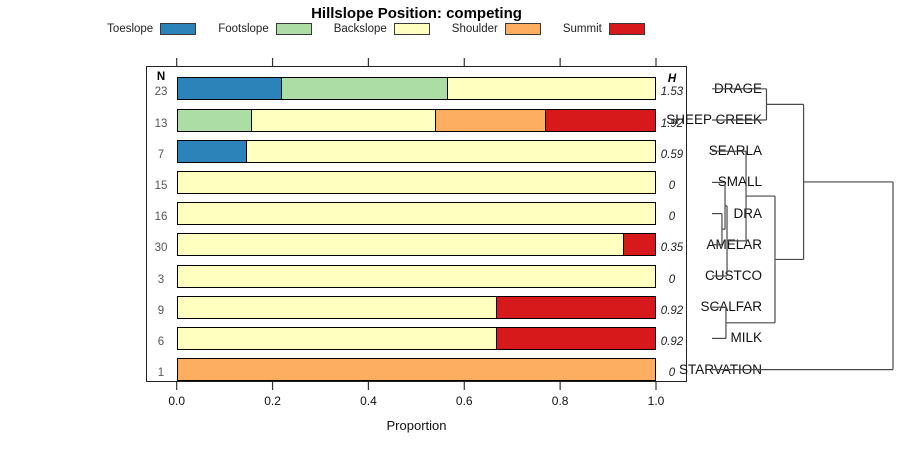  What do you see at coordinates (672, 154) in the screenshot?
I see `shannon-h-value: 0.59` at bounding box center [672, 154].